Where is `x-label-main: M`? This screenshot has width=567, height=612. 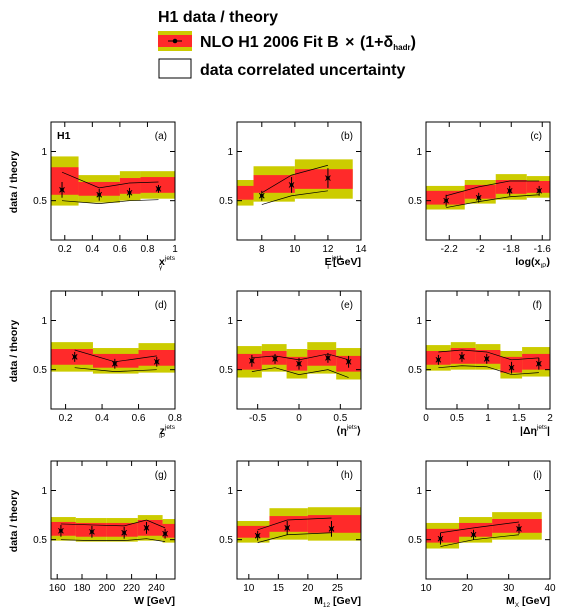 x-label-main: M is located at coordinates (510, 601).